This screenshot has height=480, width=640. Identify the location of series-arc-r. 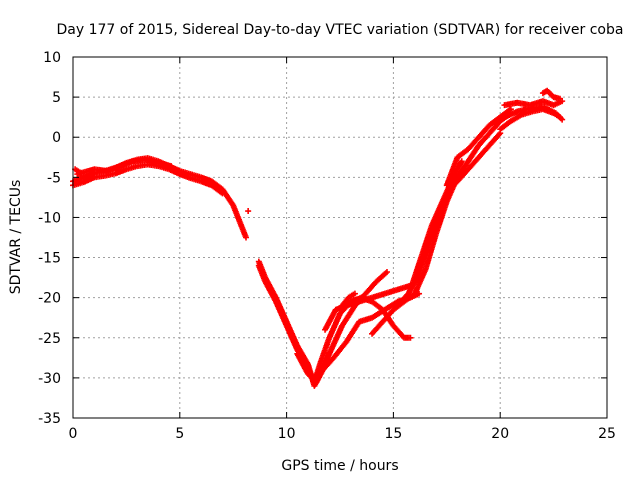
(248, 211).